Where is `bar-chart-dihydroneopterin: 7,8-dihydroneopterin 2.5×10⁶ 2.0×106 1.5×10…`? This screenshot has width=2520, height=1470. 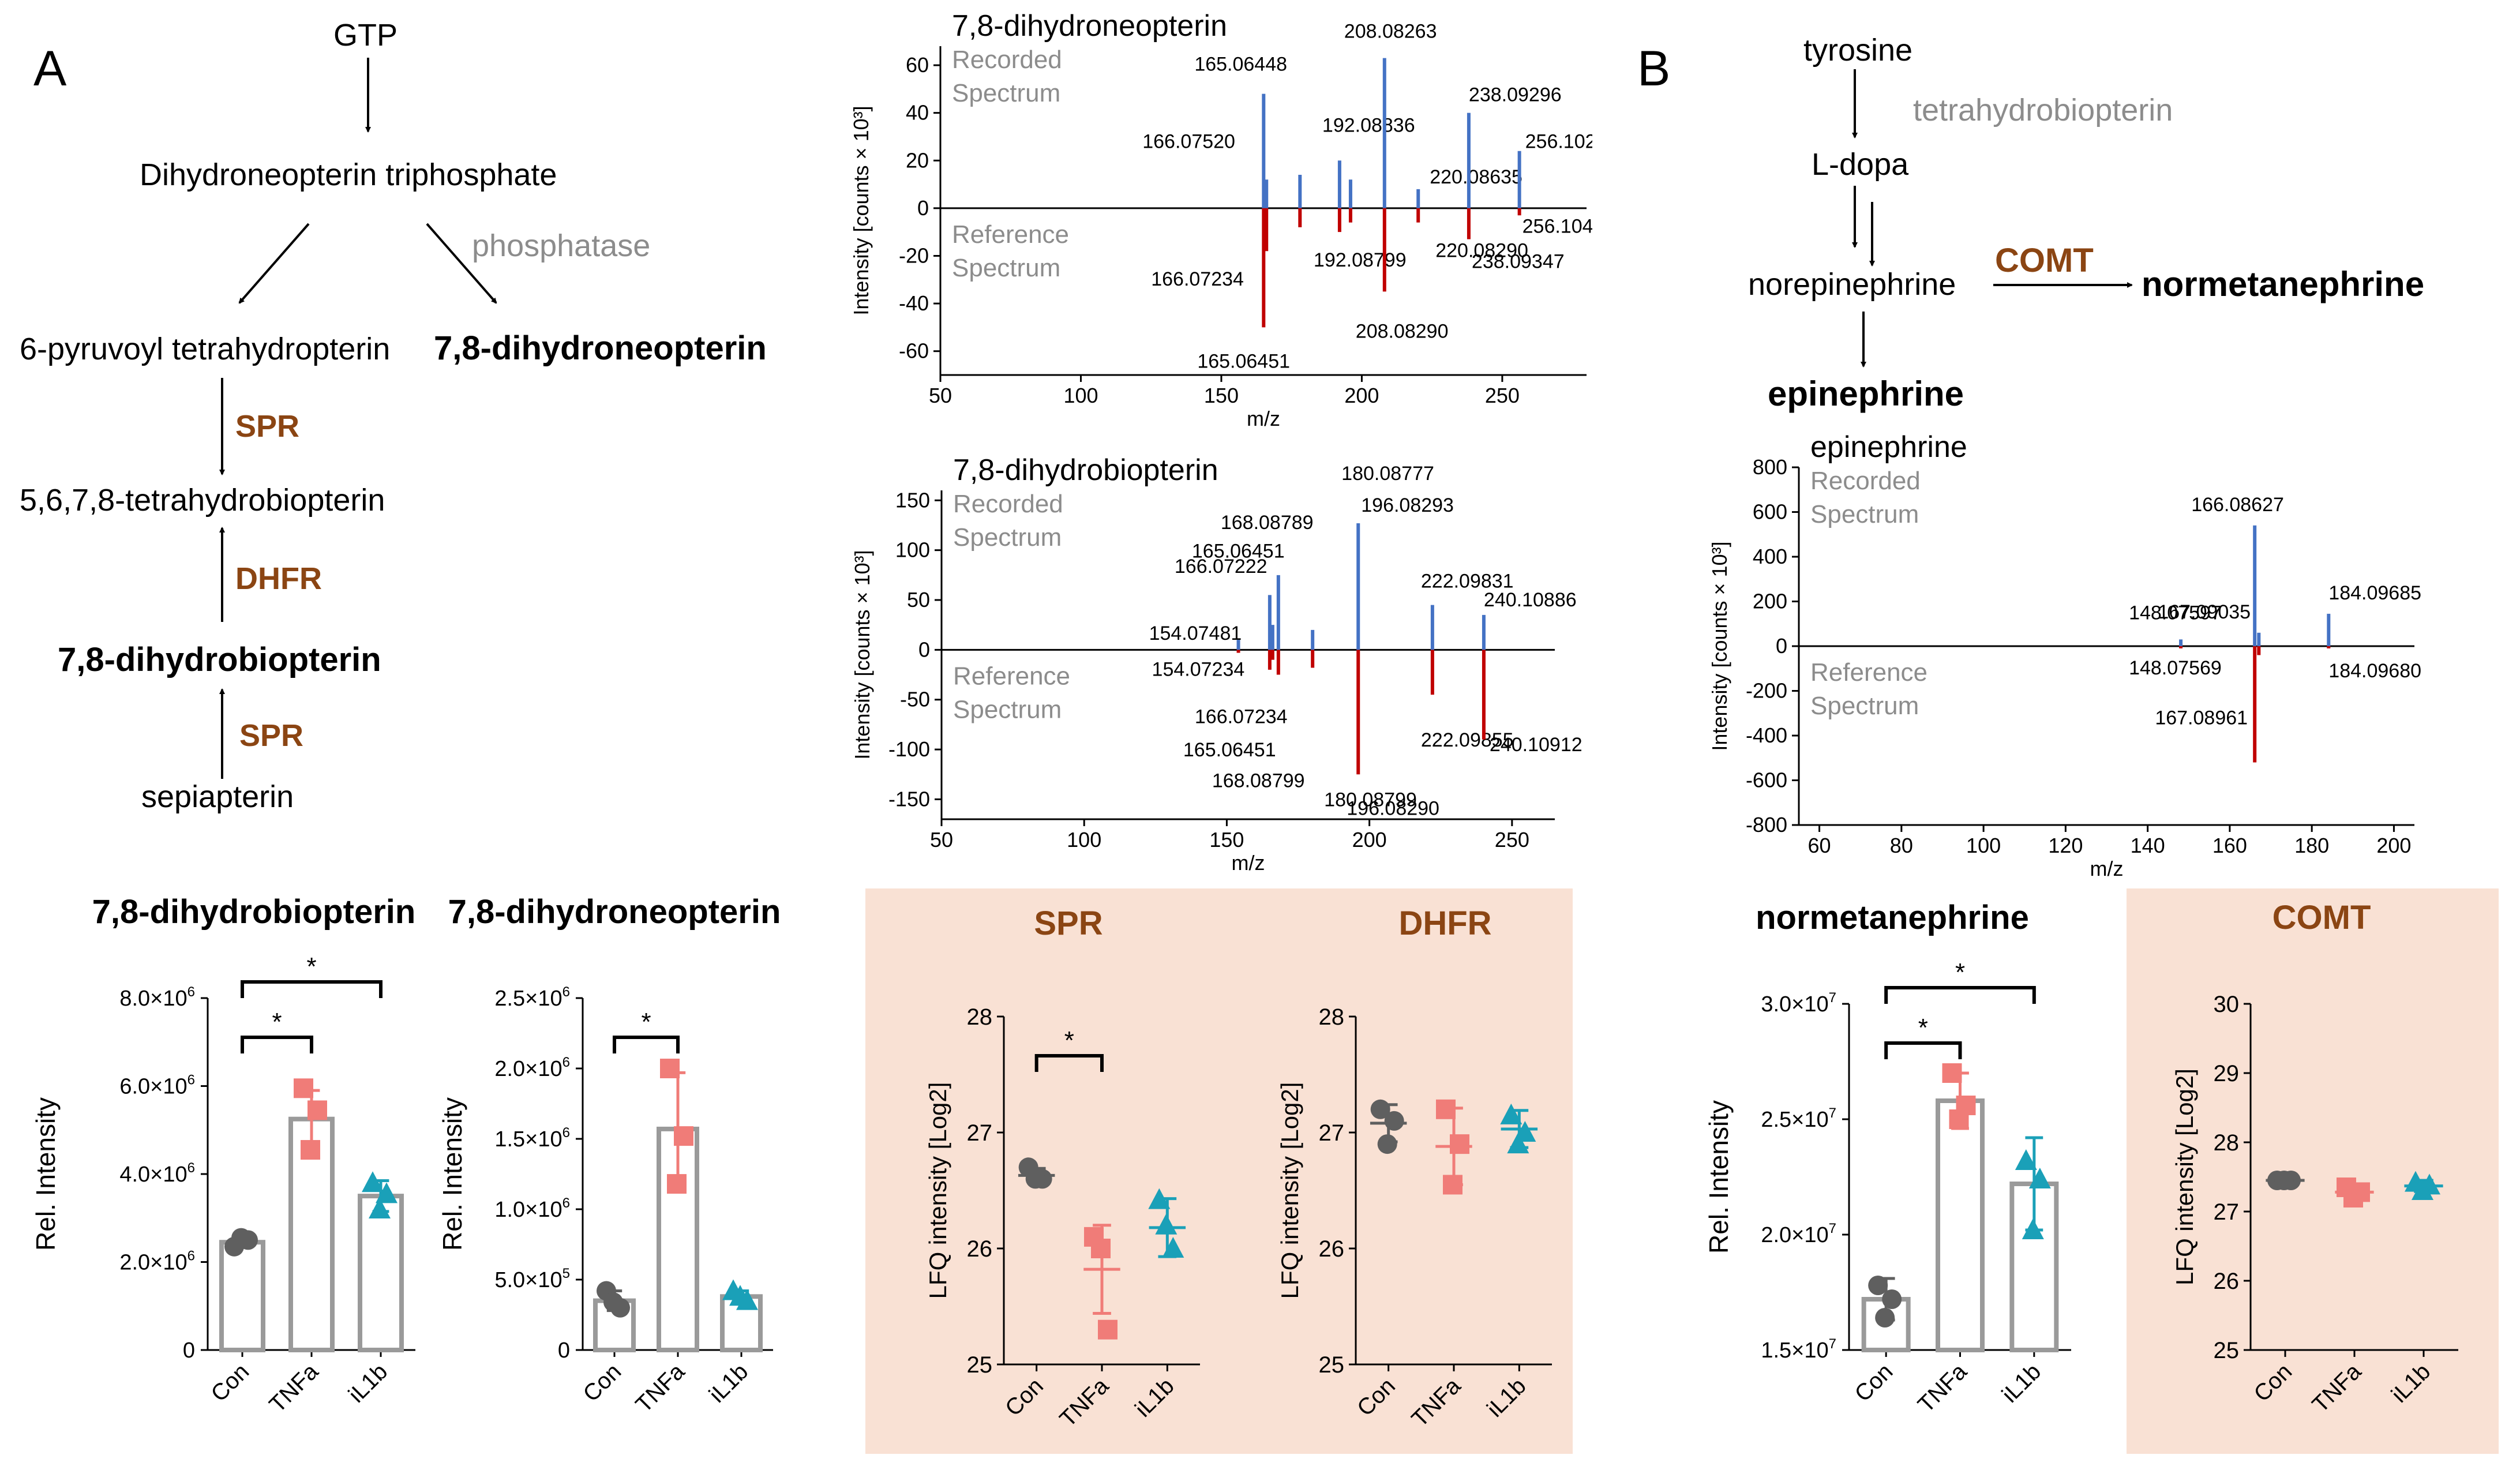
bar-chart-dihydroneopterin: 7,8-dihydroneopterin 2.5×10⁶ 2.0×106 1.5×10… is located at coordinates (609, 1155).